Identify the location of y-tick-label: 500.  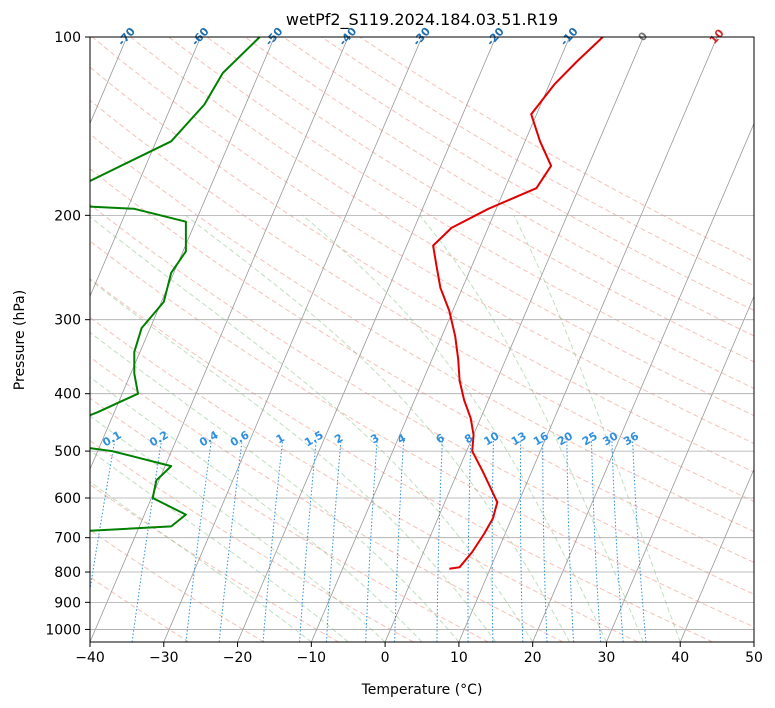
(67, 452).